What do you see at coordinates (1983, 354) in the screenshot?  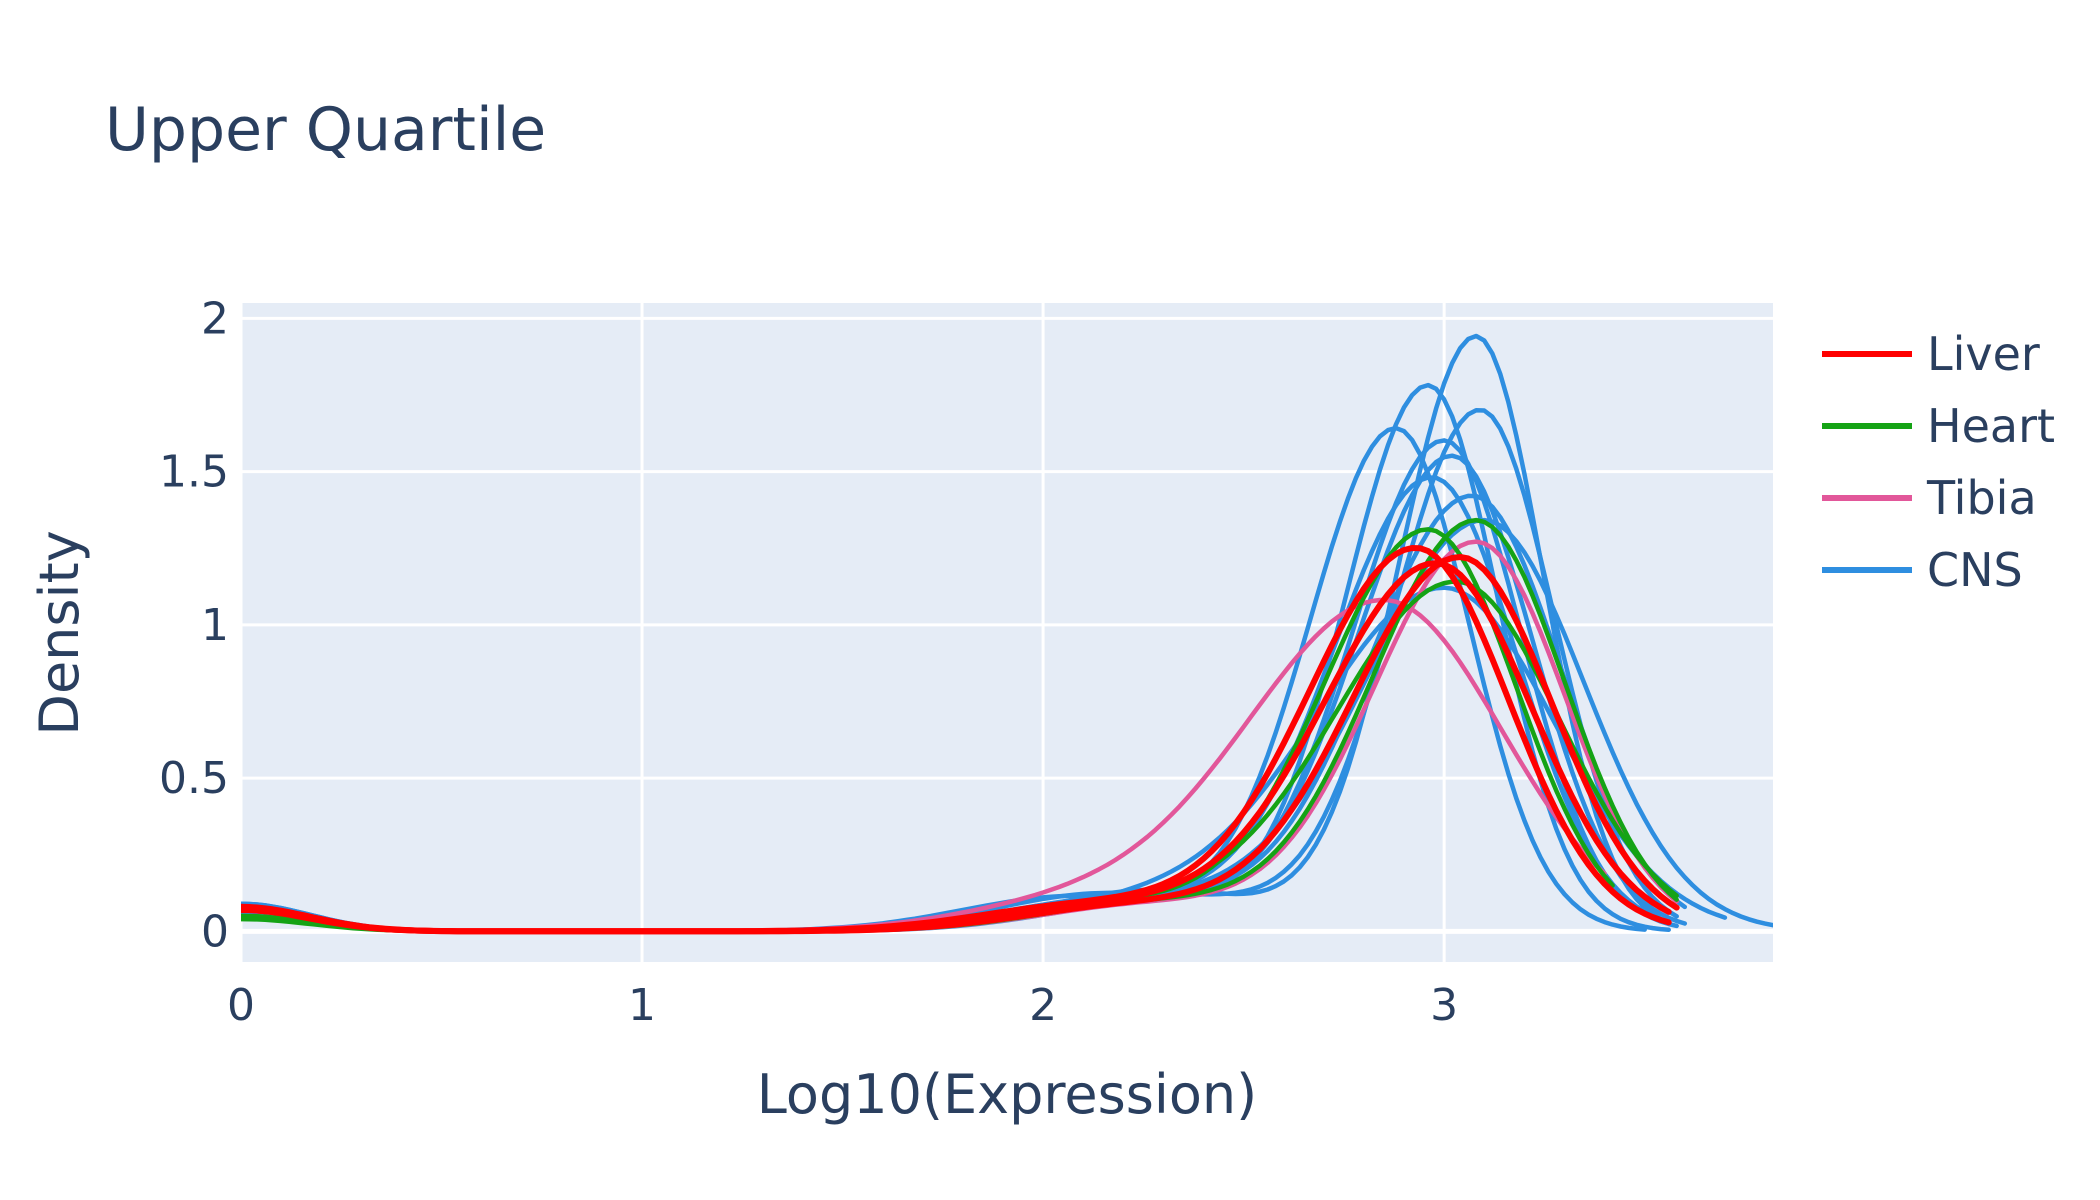 I see `legend-label: Liver` at bounding box center [1983, 354].